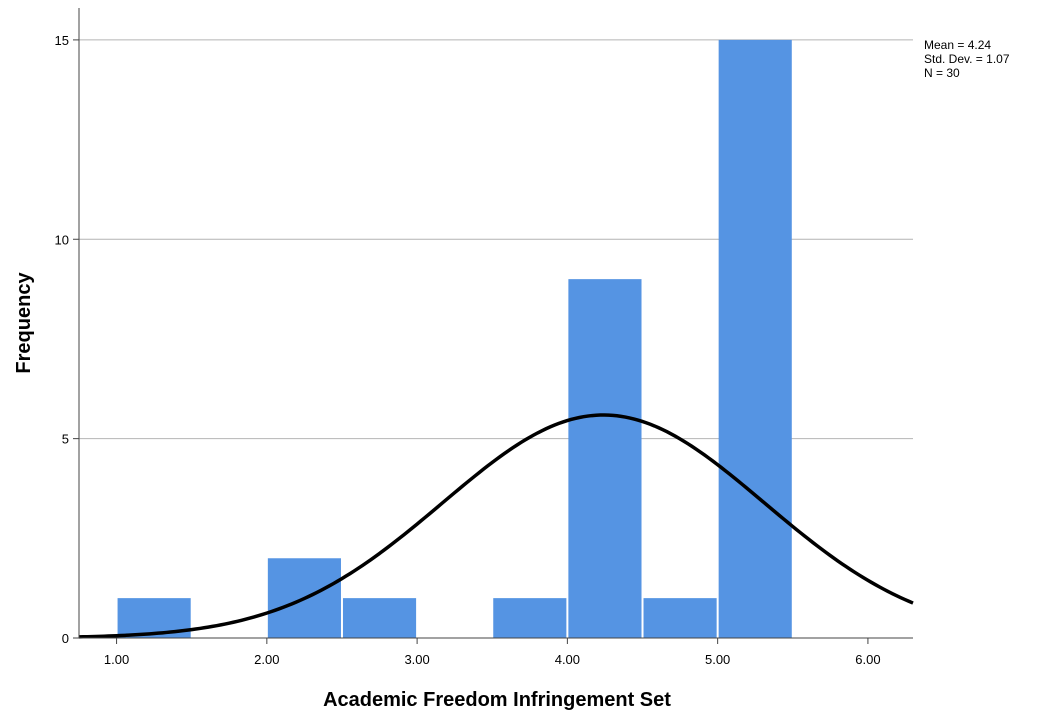  I want to click on x-tick-label: 2.00, so click(266, 659).